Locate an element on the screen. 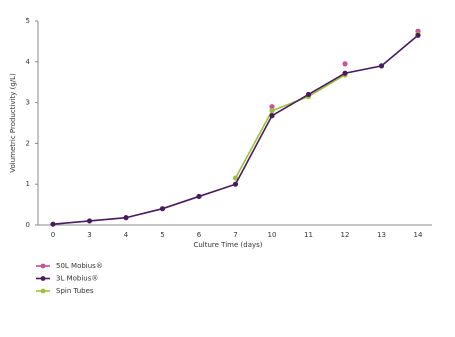  x-tick-label: 11 is located at coordinates (308, 235).